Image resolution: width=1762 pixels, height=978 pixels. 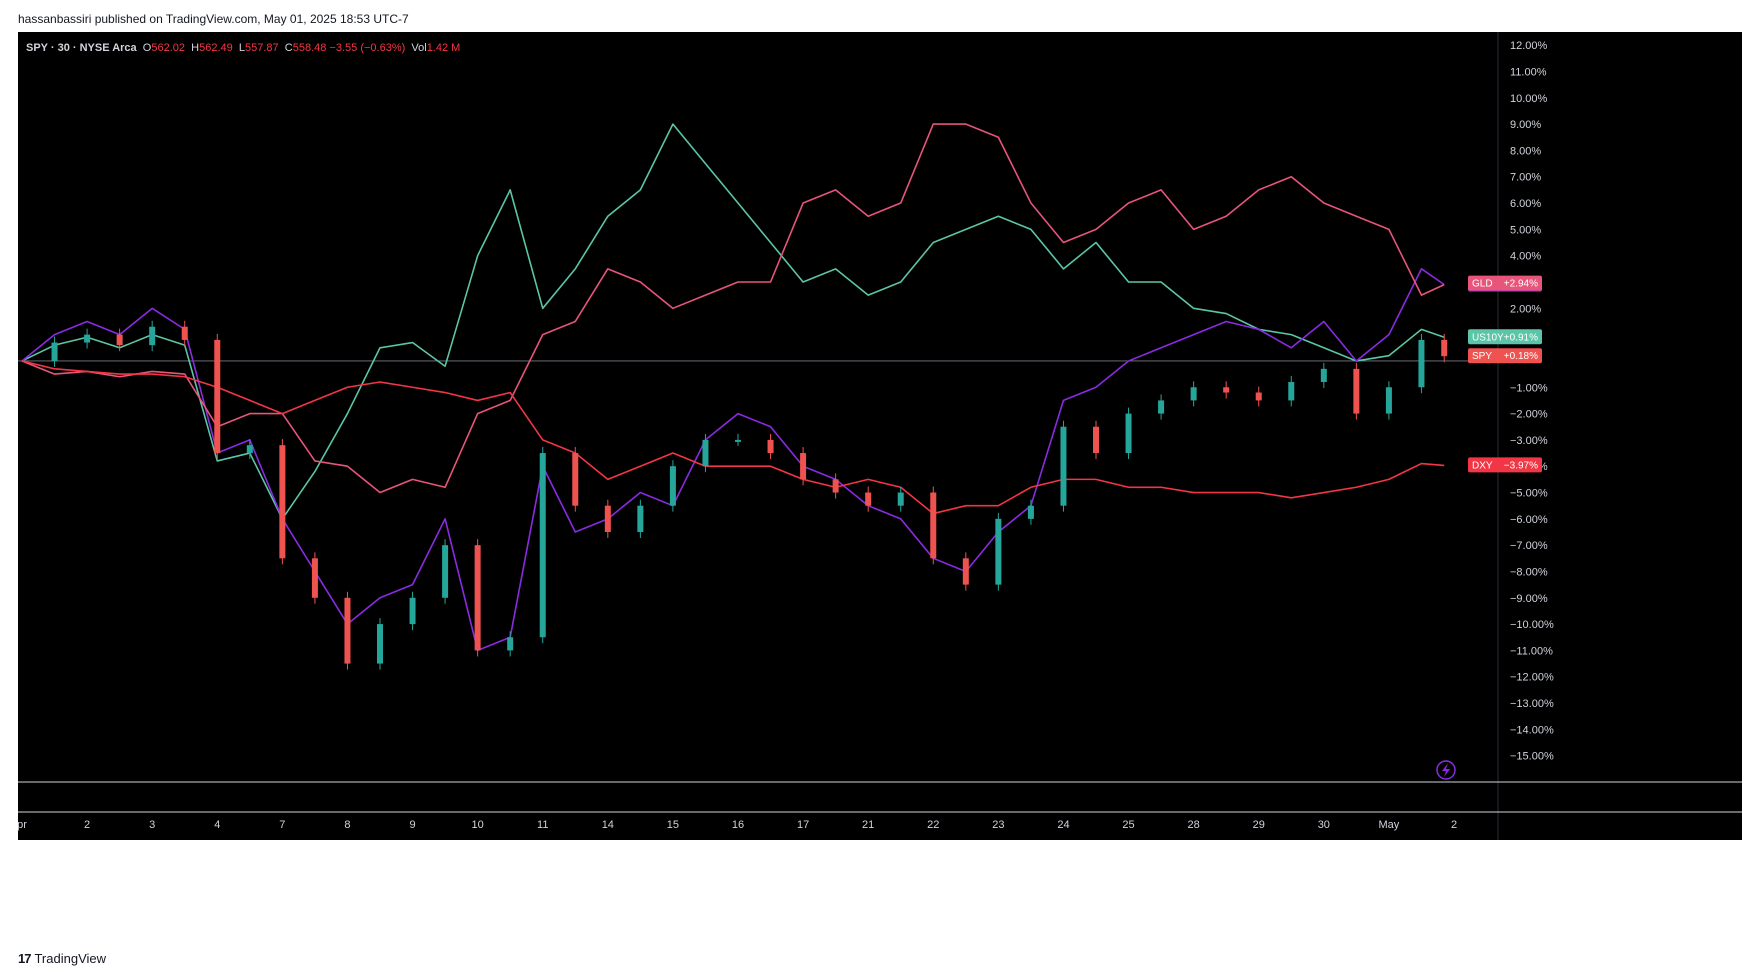 I want to click on x-tick-label: 22, so click(x=933, y=825).